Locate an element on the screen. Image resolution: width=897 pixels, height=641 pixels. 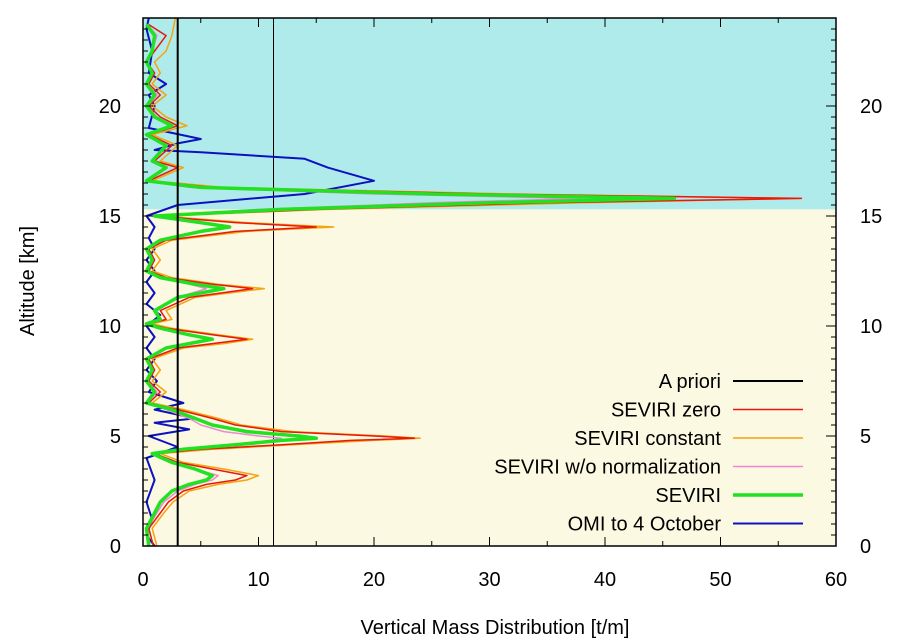
y-tick-labels: 0 5 10 15 20 is located at coordinates (110, 327).